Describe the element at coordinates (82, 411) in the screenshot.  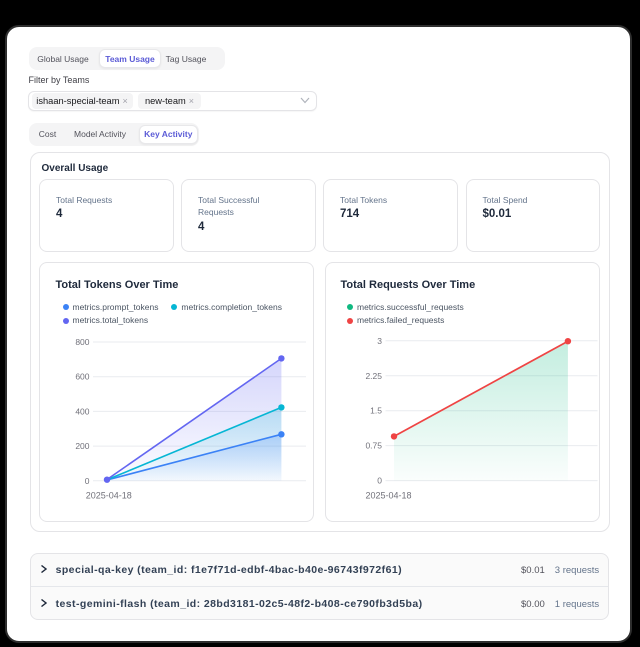
I see `svg-text: 400` at that location.